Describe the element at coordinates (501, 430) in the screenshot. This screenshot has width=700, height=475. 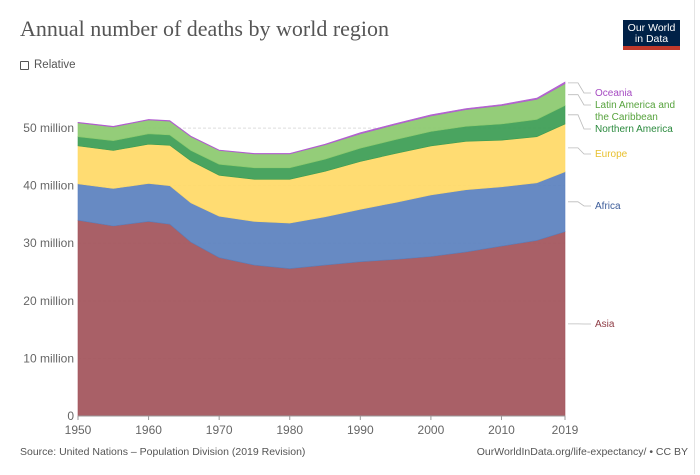
I see `x-tick-label: 2010` at that location.